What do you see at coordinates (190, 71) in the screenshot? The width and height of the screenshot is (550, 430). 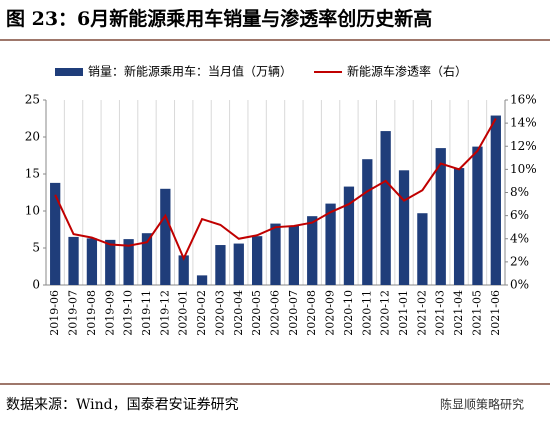 I see `legend-label: 销量：新能源乘用车：当月值（万辆）` at bounding box center [190, 71].